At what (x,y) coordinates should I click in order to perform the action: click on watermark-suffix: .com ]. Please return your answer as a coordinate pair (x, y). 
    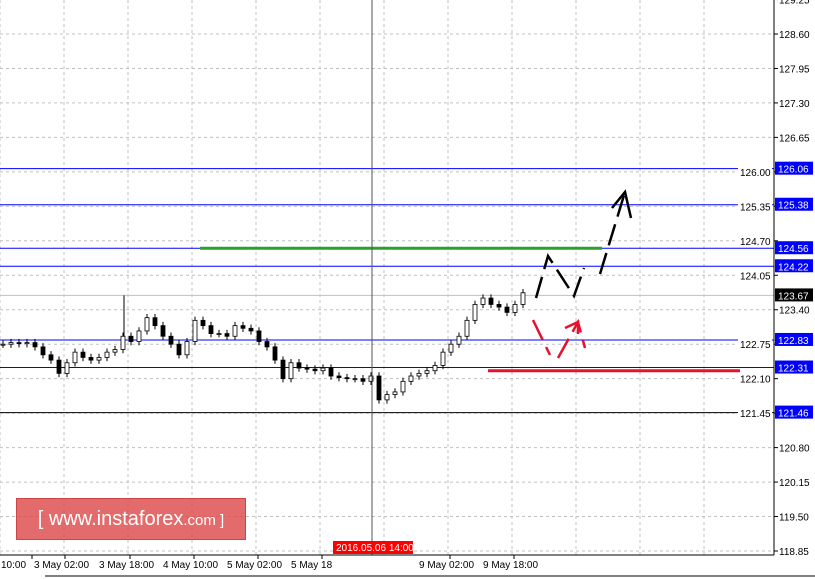
    Looking at the image, I should click on (204, 520).